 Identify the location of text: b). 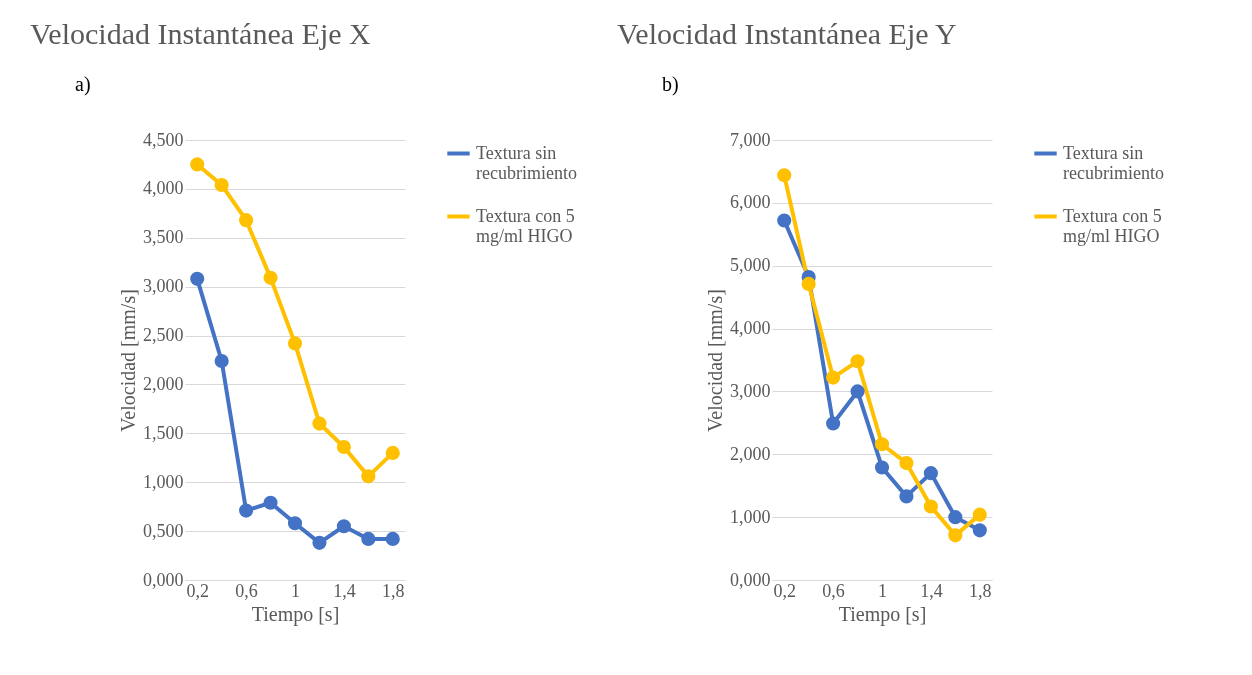
(670, 84).